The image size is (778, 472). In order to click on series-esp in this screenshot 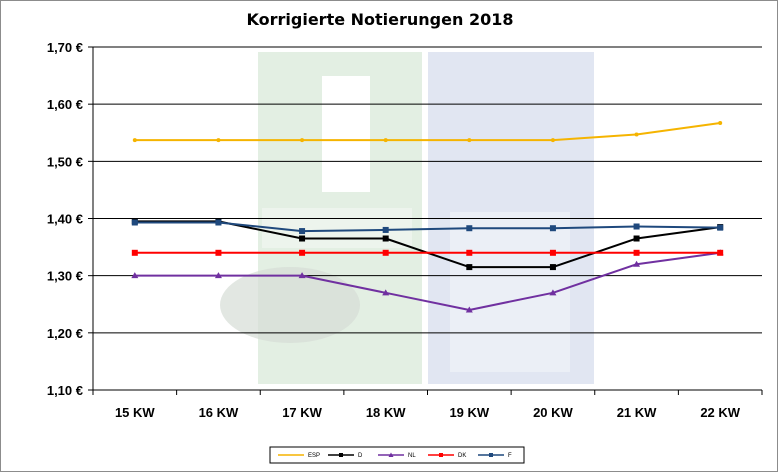, I will do `click(427, 132)`.